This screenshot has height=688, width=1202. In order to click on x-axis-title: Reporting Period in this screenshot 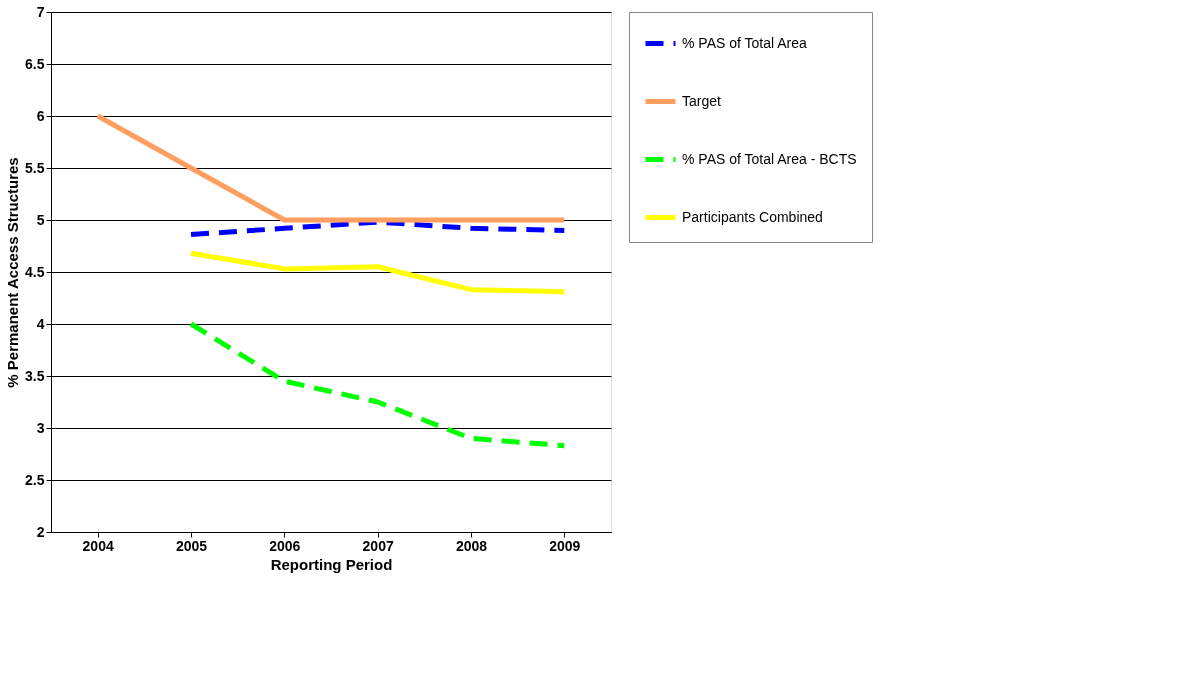, I will do `click(331, 564)`.